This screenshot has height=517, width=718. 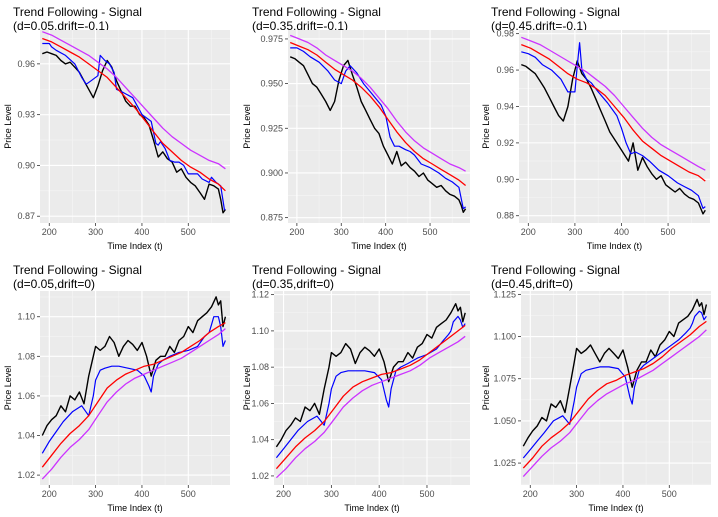 I want to click on y-tick-label: 1.12, so click(x=260, y=295).